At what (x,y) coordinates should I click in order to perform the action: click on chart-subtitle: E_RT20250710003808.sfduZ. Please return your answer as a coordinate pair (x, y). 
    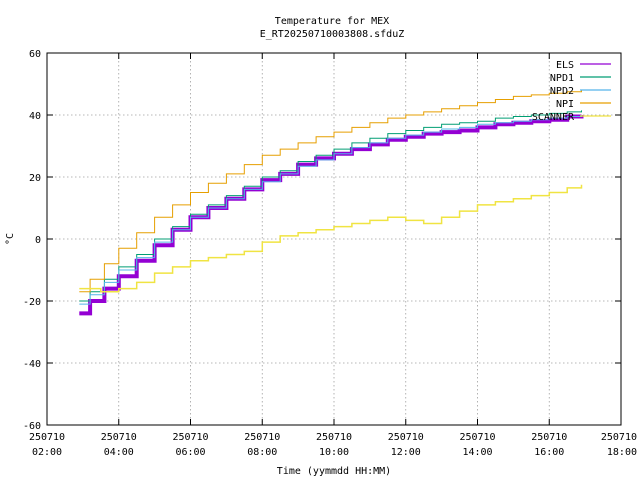
    Looking at the image, I should click on (332, 34).